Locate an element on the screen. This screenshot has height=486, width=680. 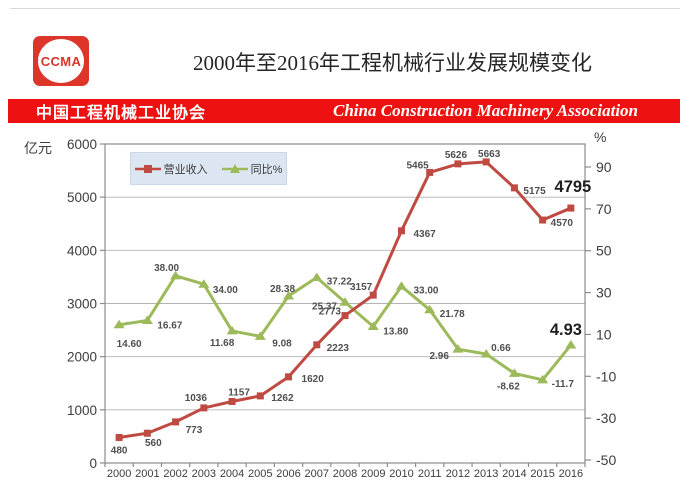
svg-text: 2223 is located at coordinates (338, 348).